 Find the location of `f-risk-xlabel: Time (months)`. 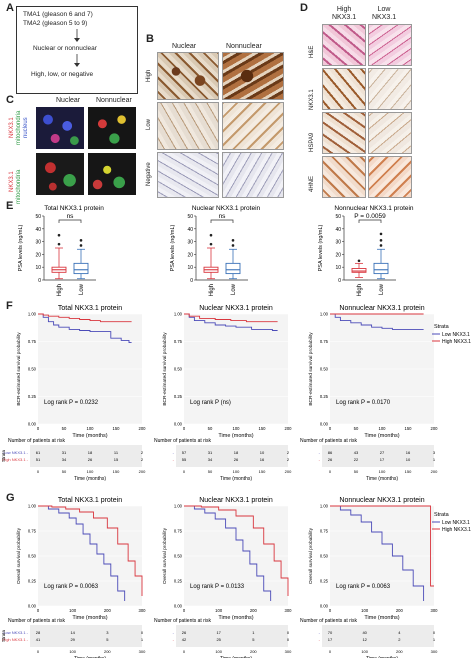

f-risk-xlabel: Time (months) is located at coordinates (236, 479).